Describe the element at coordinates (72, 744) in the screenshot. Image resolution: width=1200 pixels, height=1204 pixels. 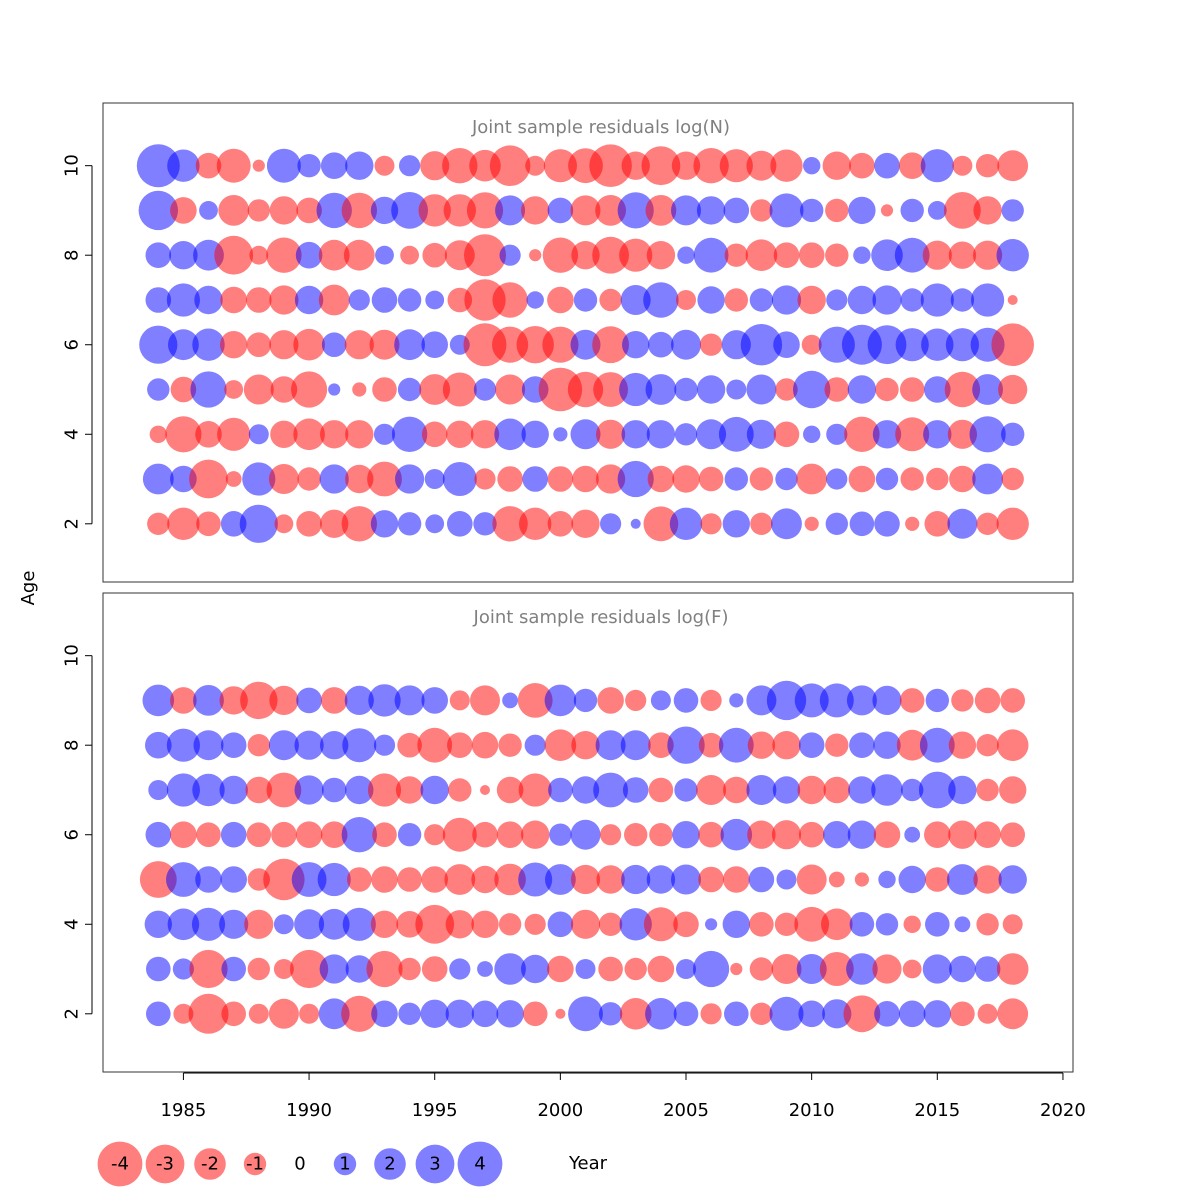
I see `y-tick-label: 8` at that location.